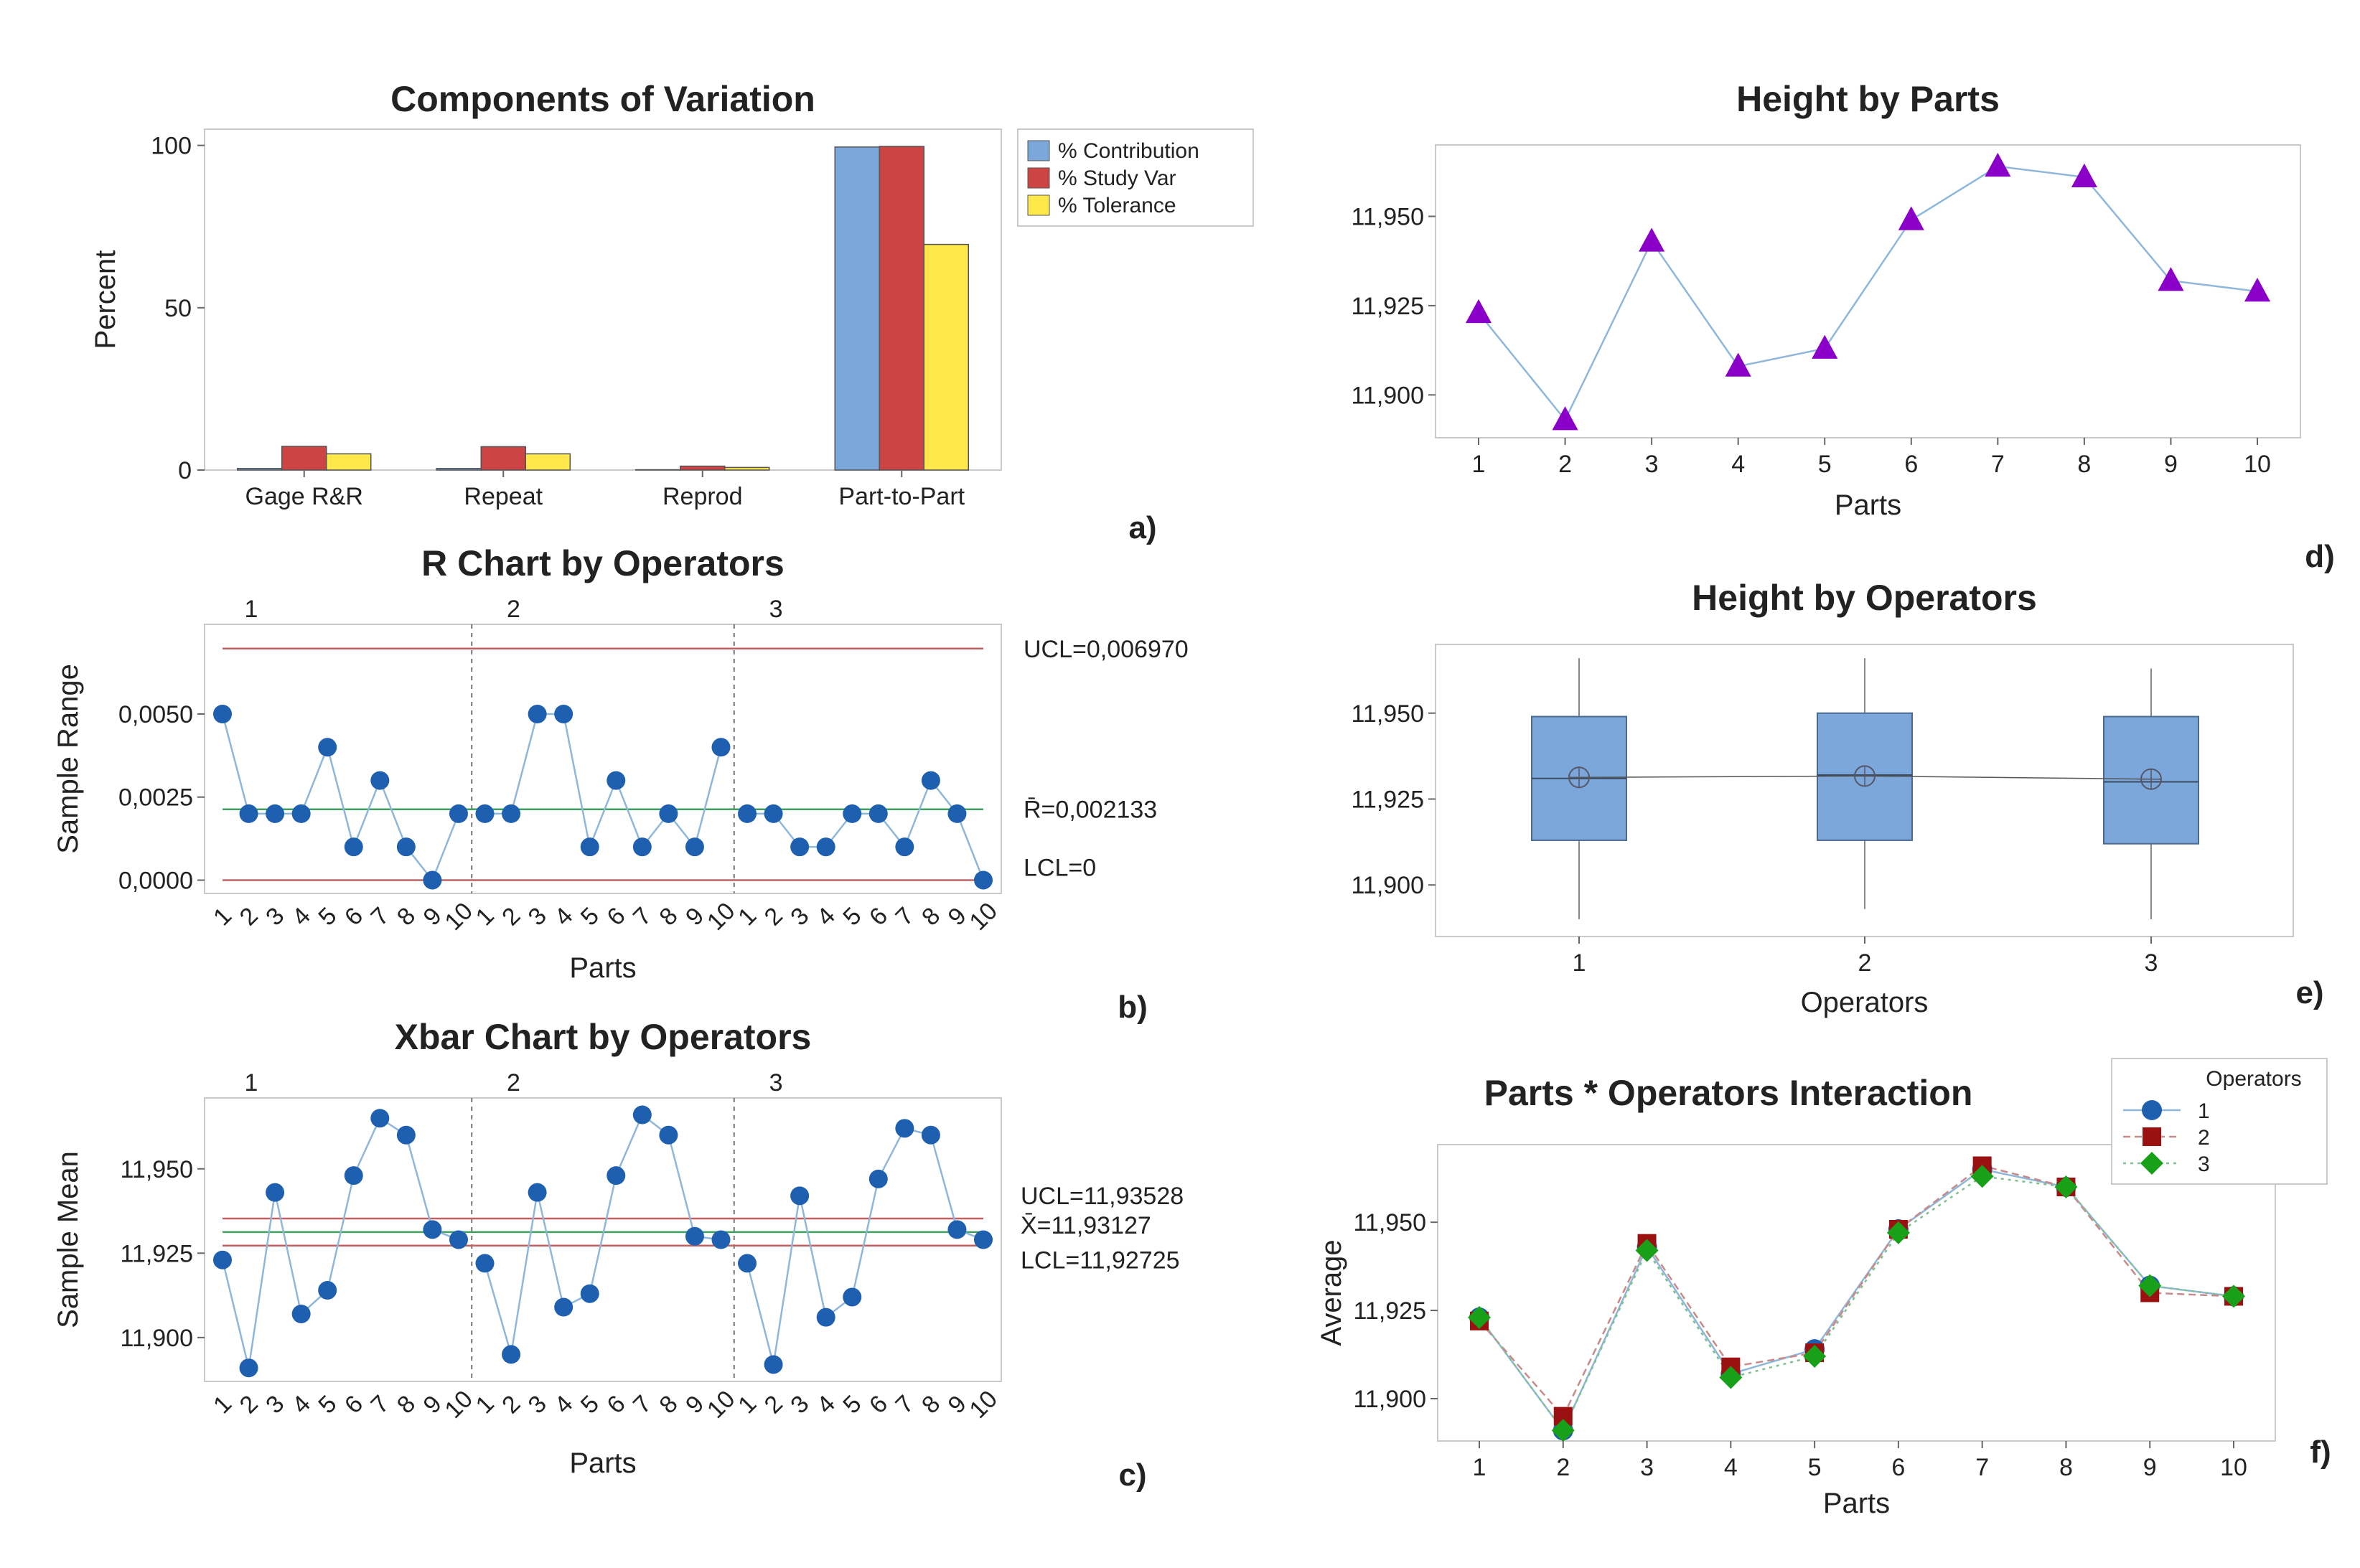 This screenshot has height=1568, width=2360. What do you see at coordinates (105, 299) in the screenshot?
I see `y-axis-label: Percent` at bounding box center [105, 299].